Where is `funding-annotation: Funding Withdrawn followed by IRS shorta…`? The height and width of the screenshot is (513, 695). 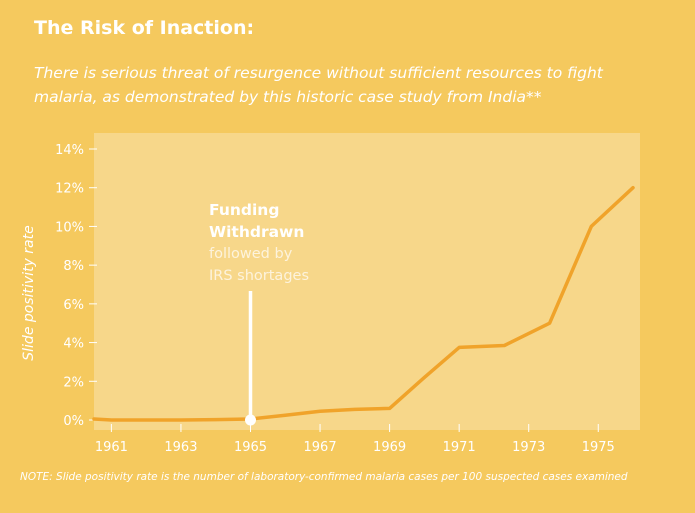 funding-annotation: Funding Withdrawn followed by IRS shorta… is located at coordinates (284, 243).